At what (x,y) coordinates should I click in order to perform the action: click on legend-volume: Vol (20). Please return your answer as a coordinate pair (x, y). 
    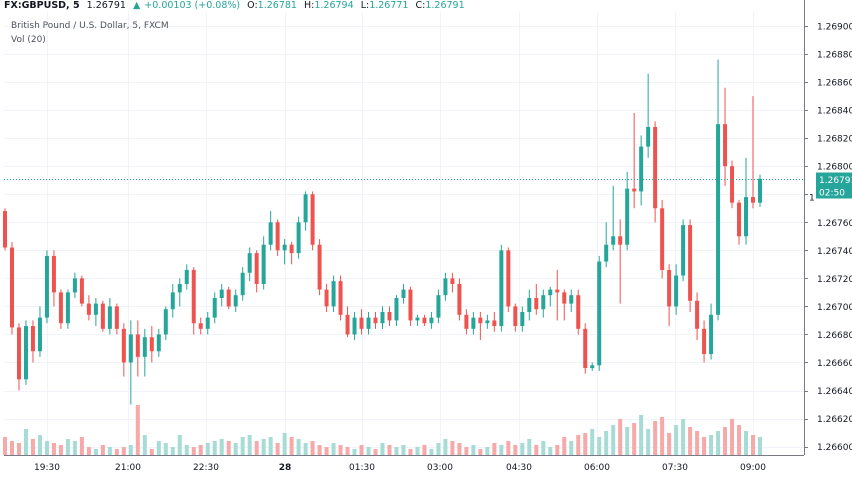
    Looking at the image, I should click on (28, 40).